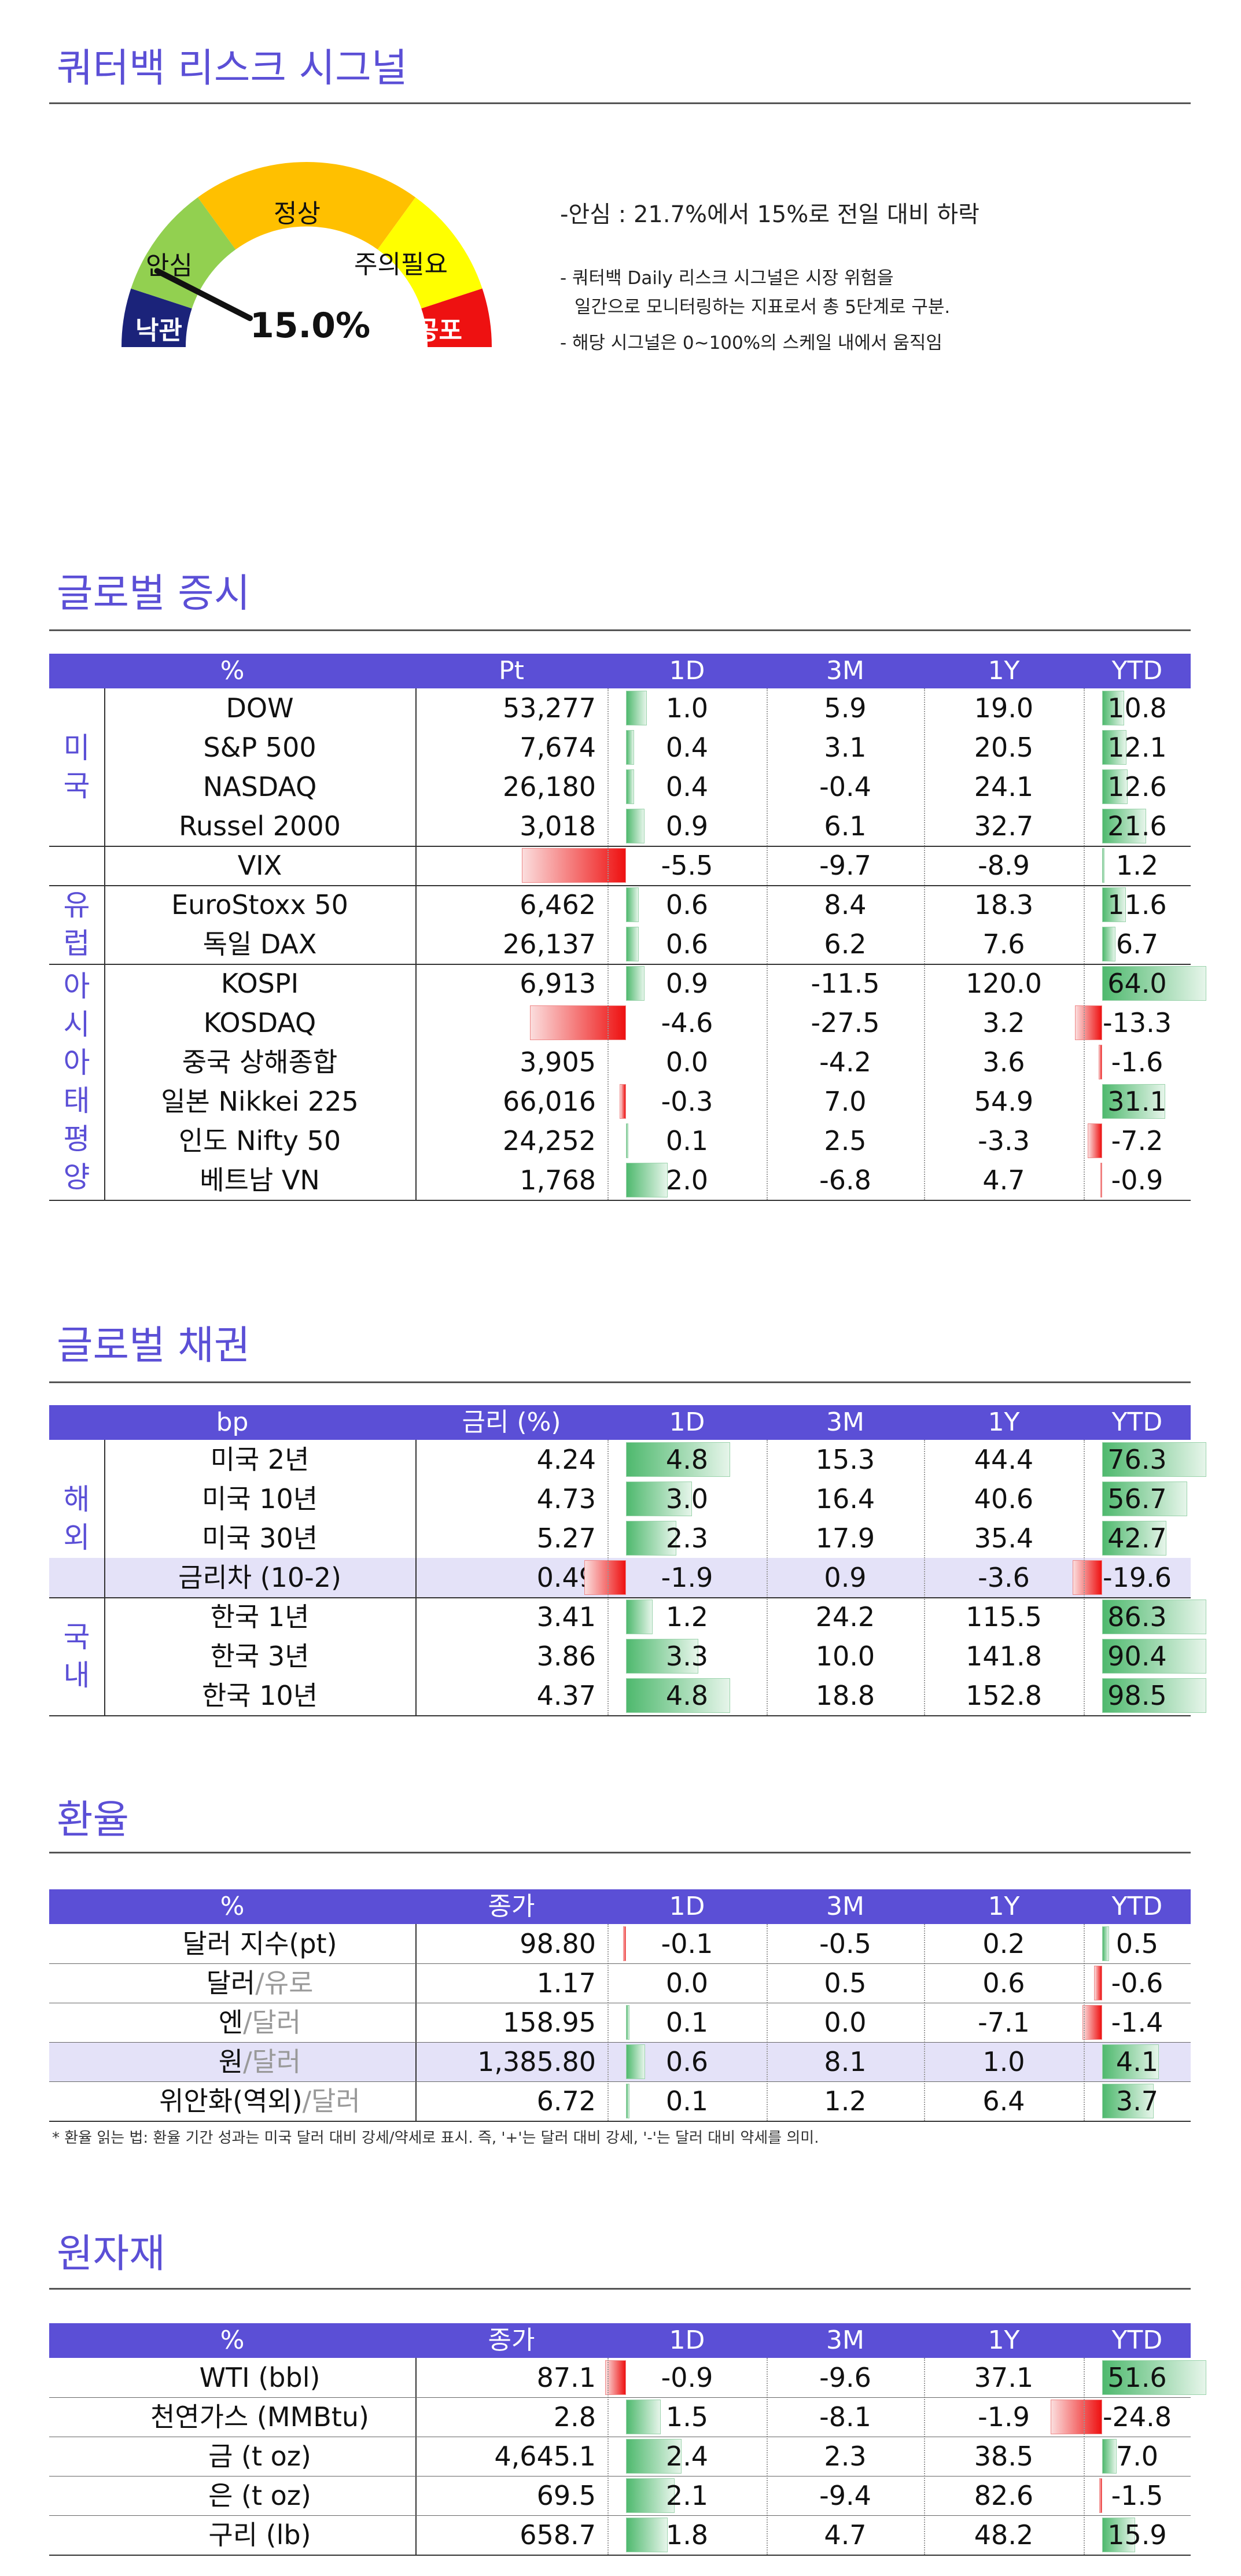  I want to click on row-d1: 0.9, so click(687, 826).